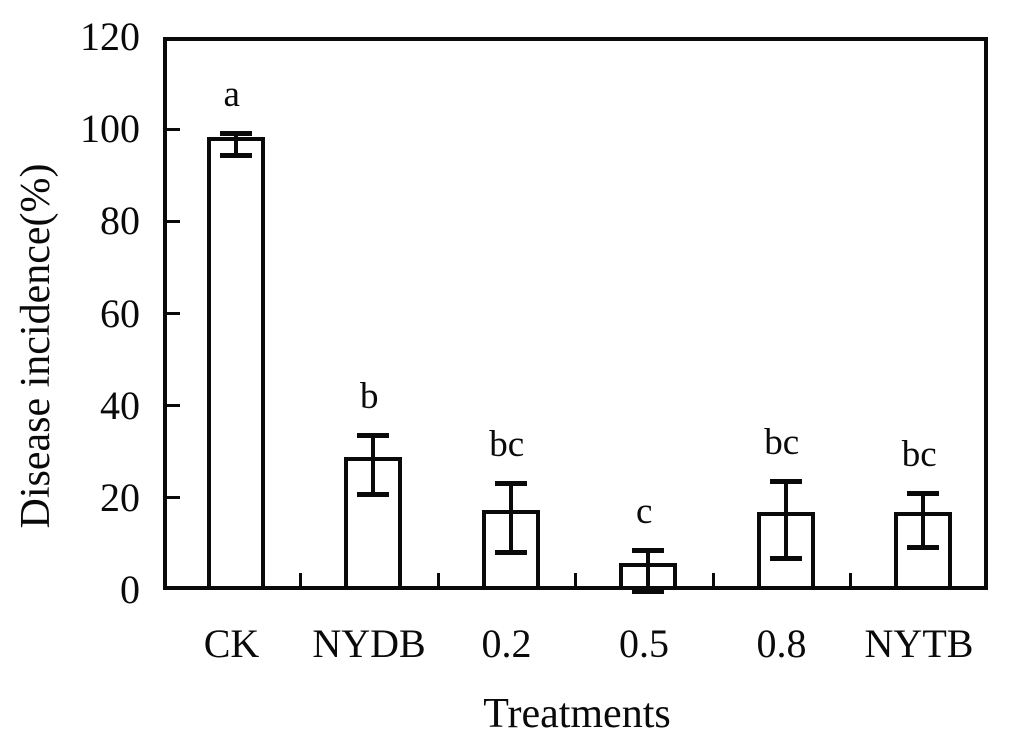 The width and height of the screenshot is (1024, 747). I want to click on x-category-label: NYTB, so click(919, 643).